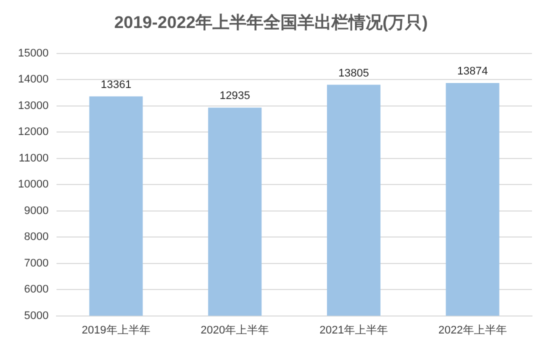 Image resolution: width=547 pixels, height=350 pixels. I want to click on y-tick-label: 8000, so click(36, 237).